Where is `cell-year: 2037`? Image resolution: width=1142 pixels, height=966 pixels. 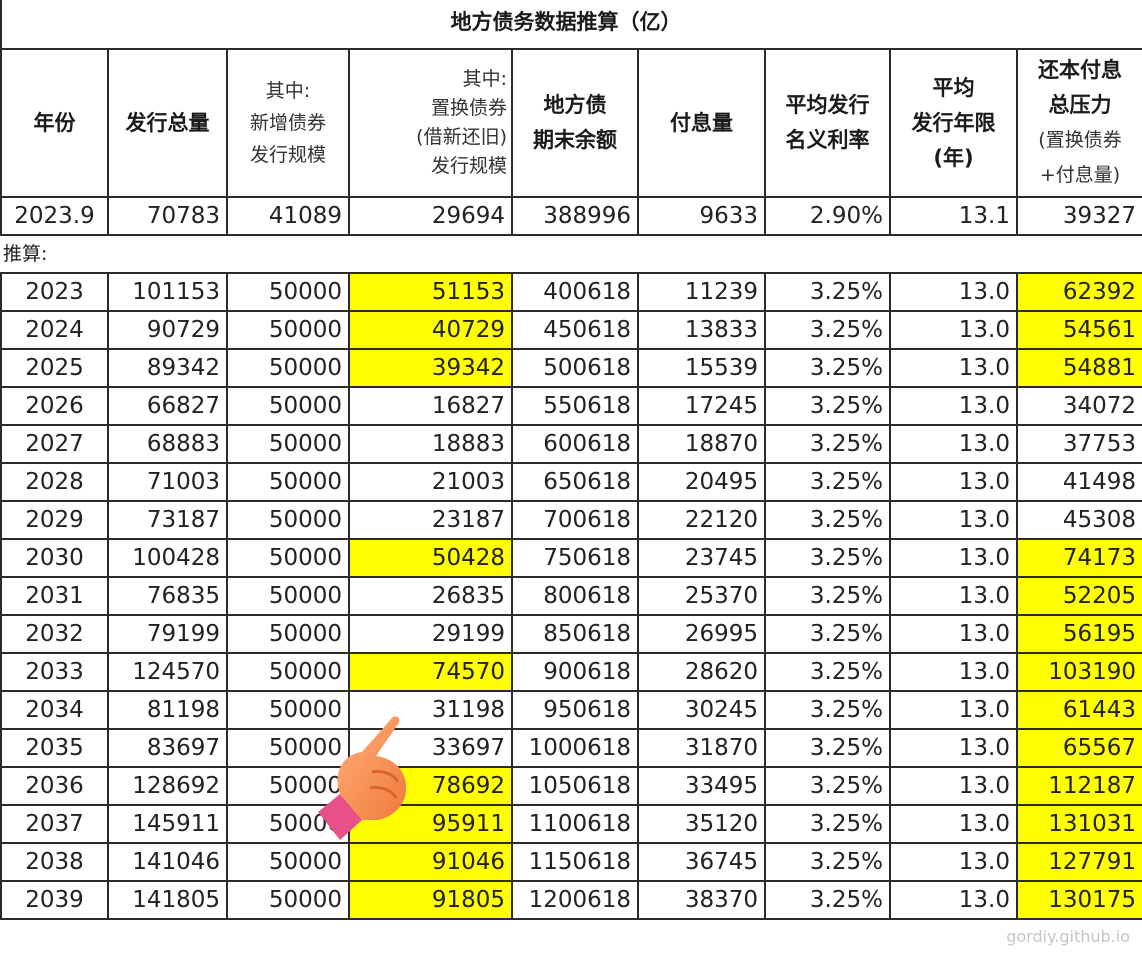
cell-year: 2037 is located at coordinates (54, 824).